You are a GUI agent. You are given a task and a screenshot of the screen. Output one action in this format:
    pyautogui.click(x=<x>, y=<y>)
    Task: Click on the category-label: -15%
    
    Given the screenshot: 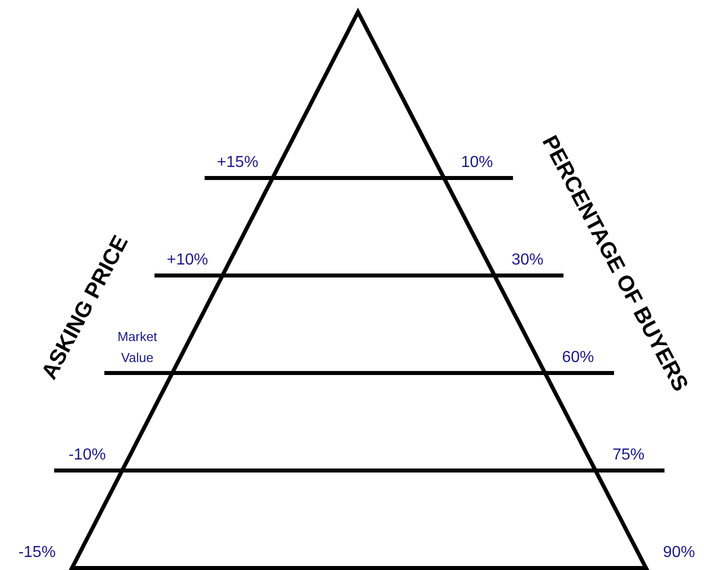 What is the action you would take?
    pyautogui.click(x=37, y=552)
    